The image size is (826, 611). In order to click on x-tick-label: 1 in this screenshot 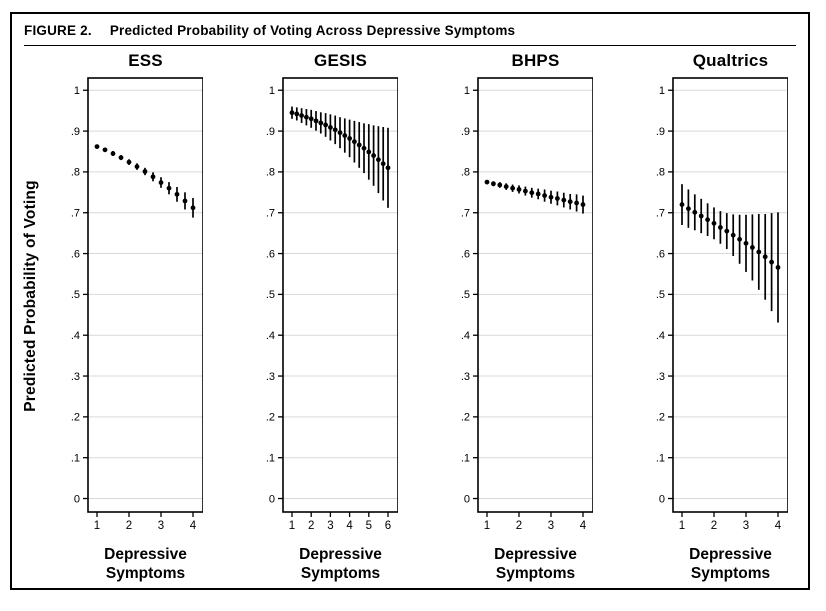, I will do `click(487, 526)`.